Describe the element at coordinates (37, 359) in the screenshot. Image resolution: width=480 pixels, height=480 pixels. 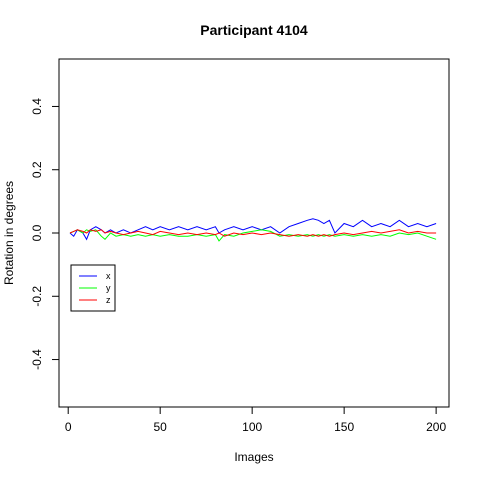
I see `y-tick-label: -0.4` at that location.